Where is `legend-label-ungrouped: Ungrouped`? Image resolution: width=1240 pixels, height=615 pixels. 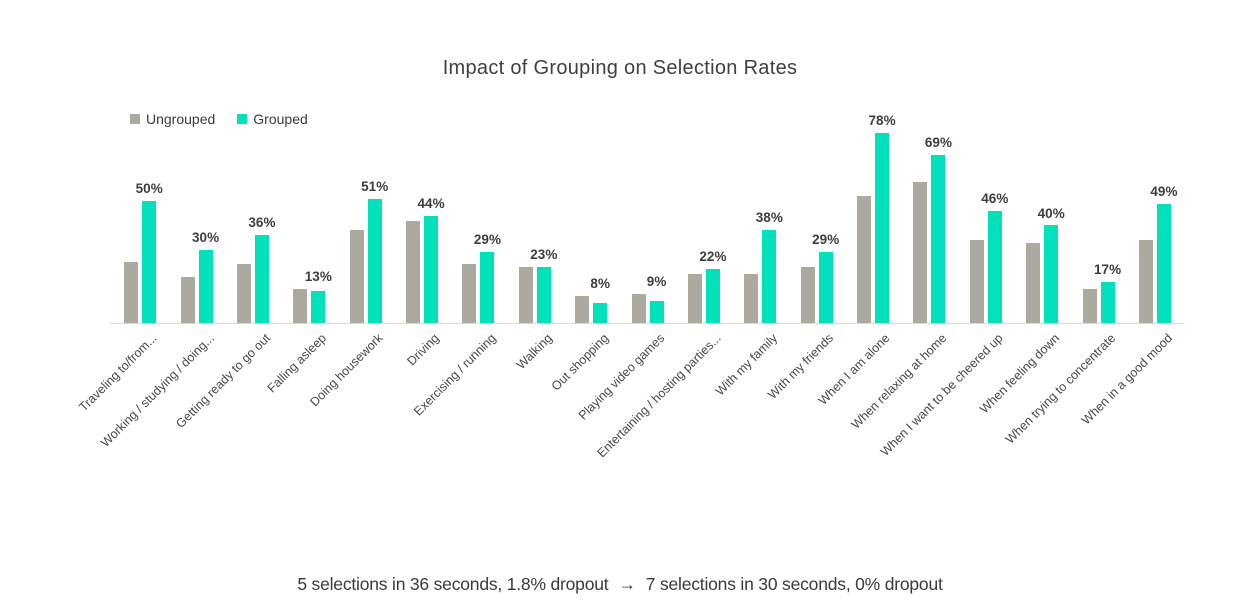
legend-label-ungrouped: Ungrouped is located at coordinates (181, 119).